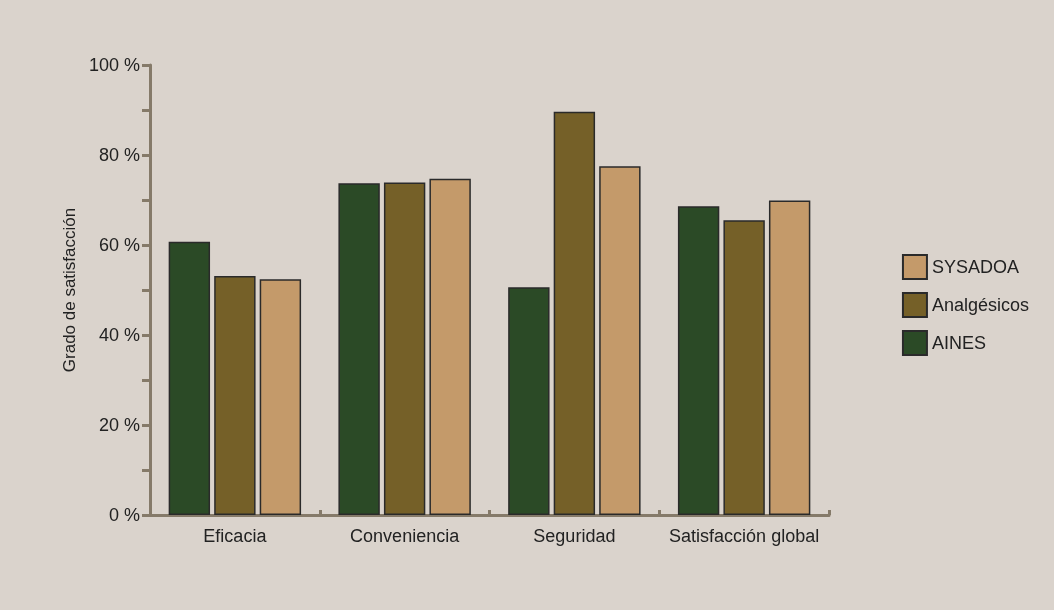  I want to click on y-tick-label: 20 %, so click(119, 425).